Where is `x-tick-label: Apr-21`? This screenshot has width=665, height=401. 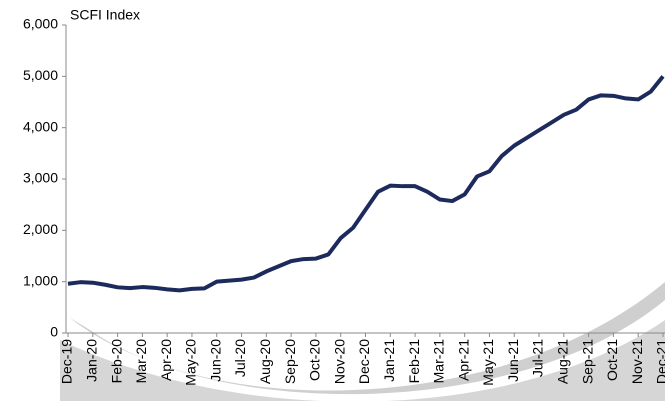 x-tick-label: Apr-21 is located at coordinates (463, 360).